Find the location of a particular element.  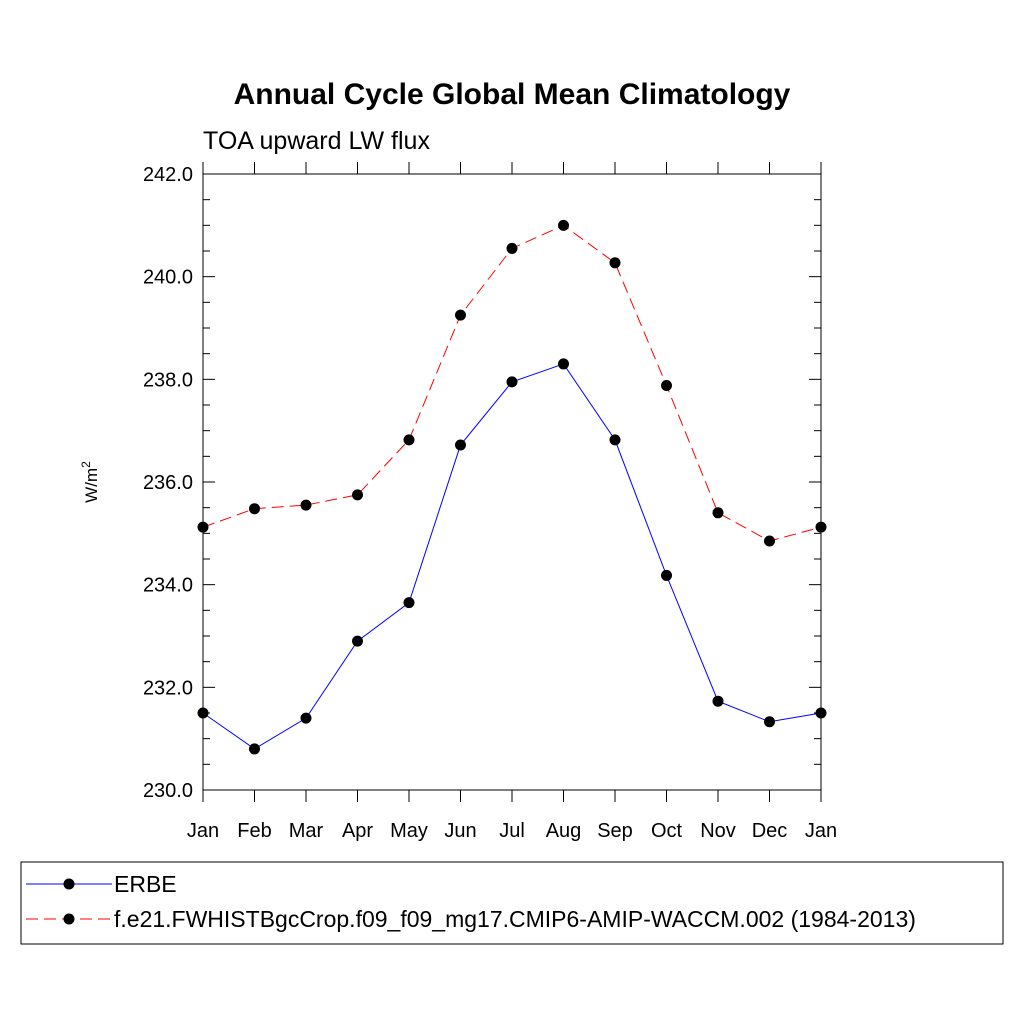

chart-subtitle: TOA upward LW flux is located at coordinates (316, 141).